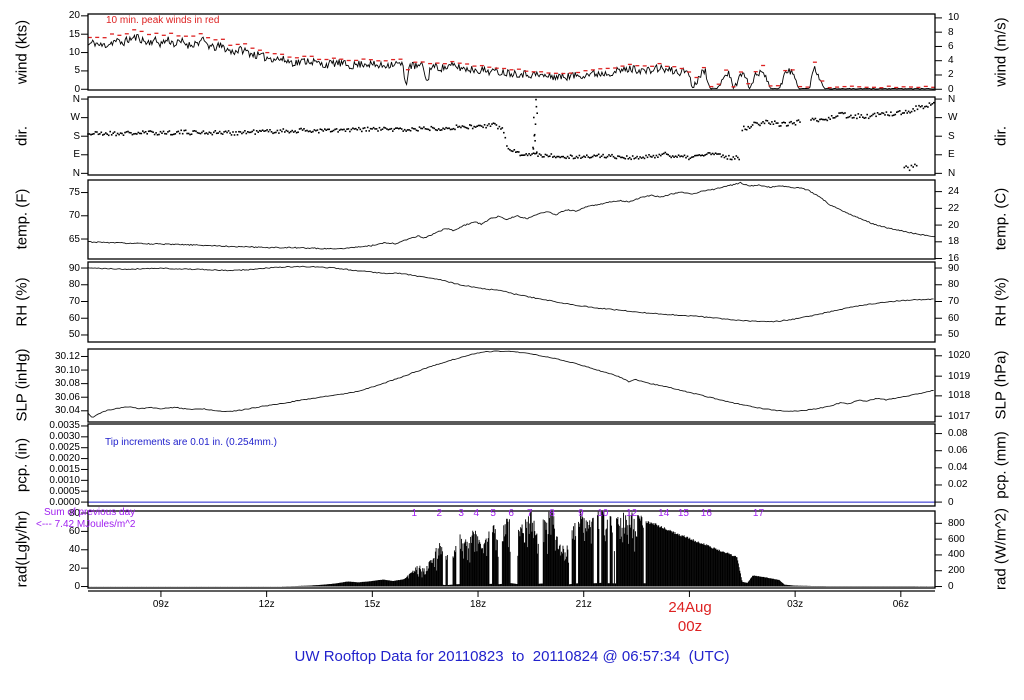 The height and width of the screenshot is (700, 1024). Describe the element at coordinates (959, 356) in the screenshot. I see `slp-ytick-right-1020: 1020` at that location.